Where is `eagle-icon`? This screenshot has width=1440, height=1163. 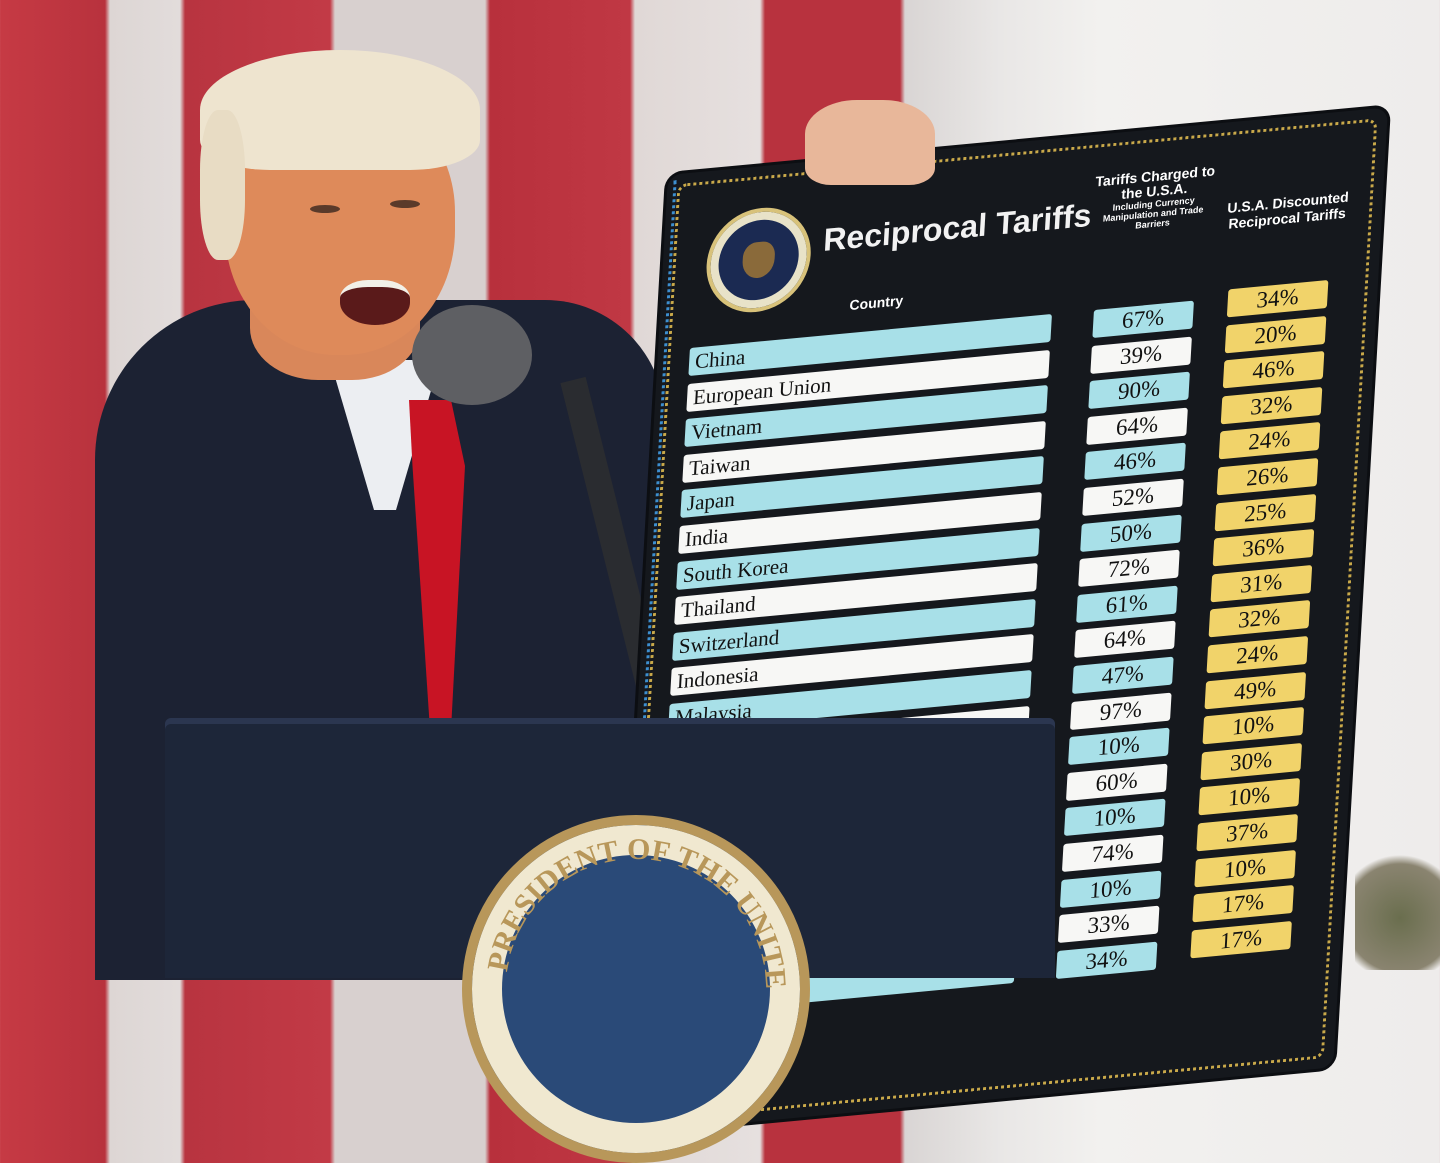
eagle-icon is located at coordinates (758, 260).